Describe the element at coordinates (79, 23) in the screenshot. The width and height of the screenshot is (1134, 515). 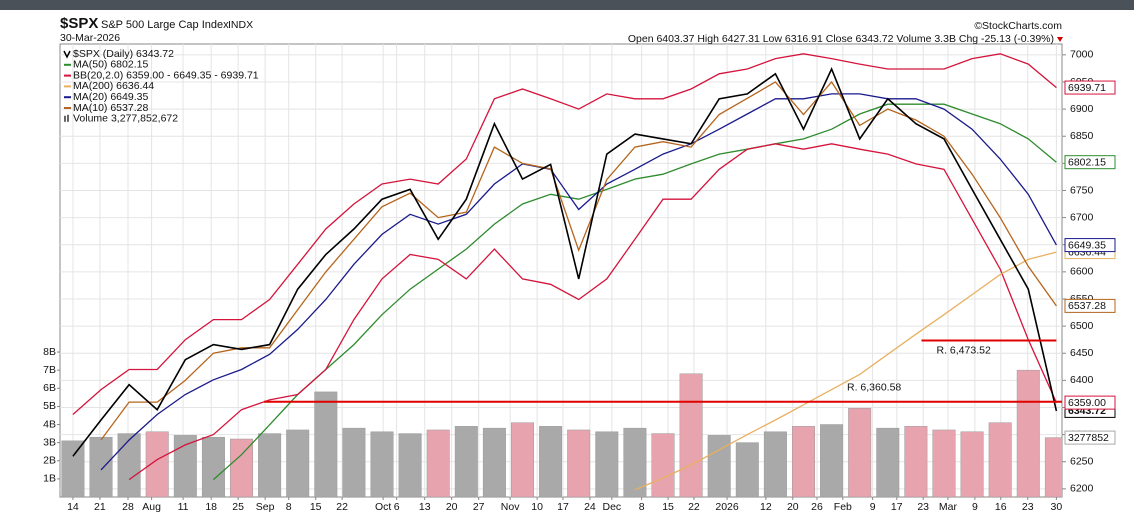
I see `symbol: $SPX` at that location.